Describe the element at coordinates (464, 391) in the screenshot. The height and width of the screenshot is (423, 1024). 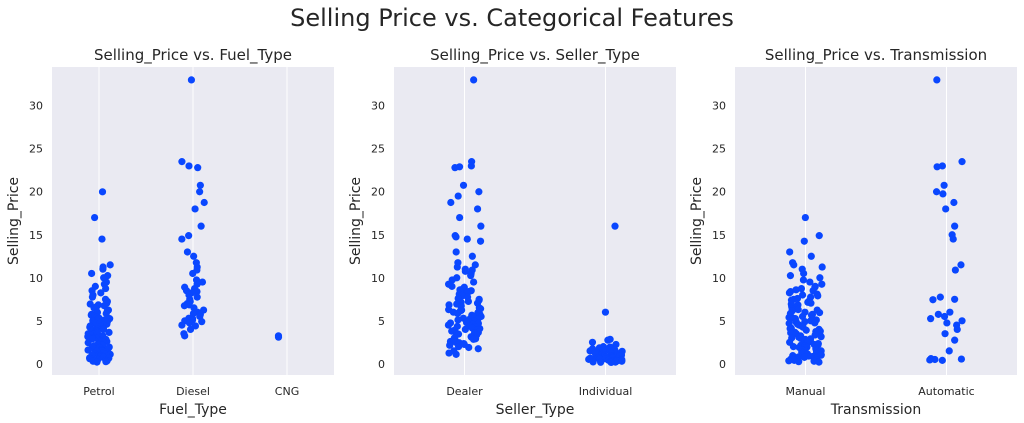
I see `x-tick-label: Dealer` at that location.